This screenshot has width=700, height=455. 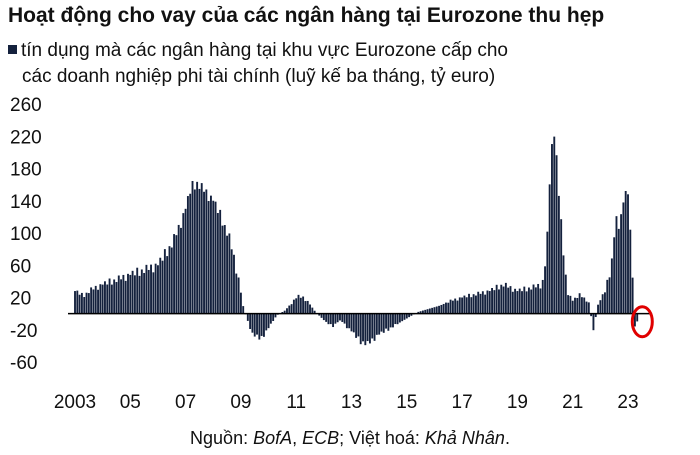 I want to click on source-translator: Khả Nhân, so click(x=464, y=438).